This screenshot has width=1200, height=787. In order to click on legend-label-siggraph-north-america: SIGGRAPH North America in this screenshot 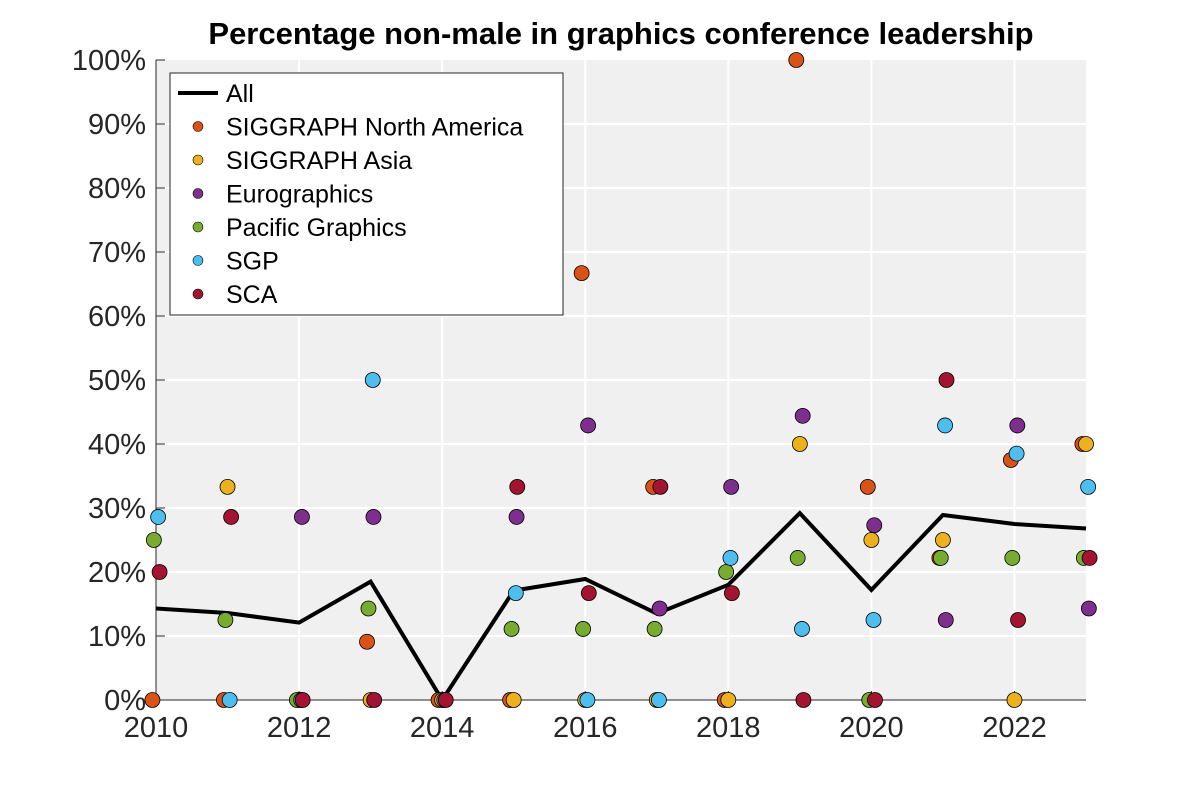, I will do `click(374, 128)`.